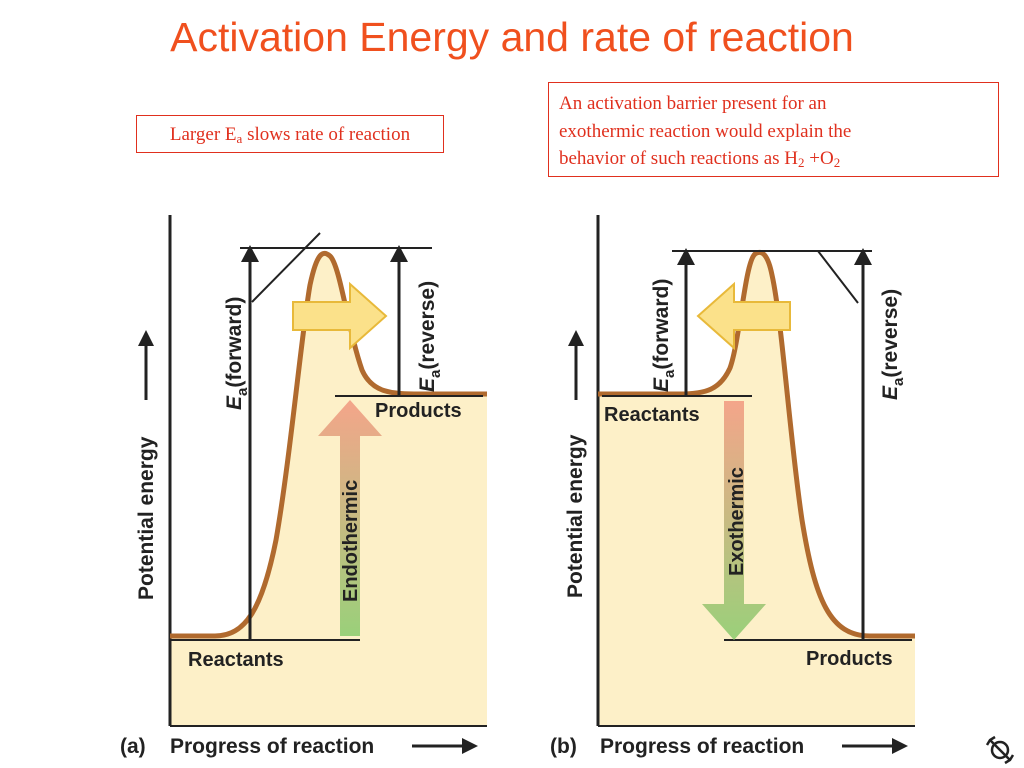 This screenshot has height=768, width=1024. I want to click on note-suffix: slows rate of reaction, so click(326, 134).